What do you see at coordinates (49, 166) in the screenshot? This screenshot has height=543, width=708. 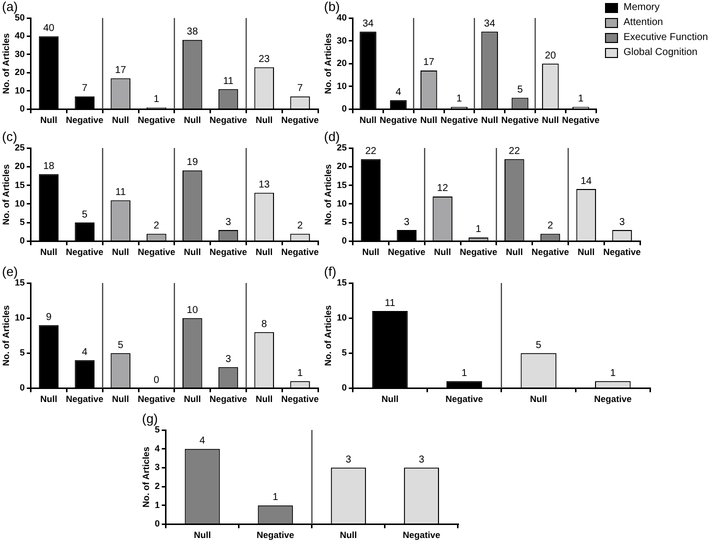 I see `data-label: 18` at bounding box center [49, 166].